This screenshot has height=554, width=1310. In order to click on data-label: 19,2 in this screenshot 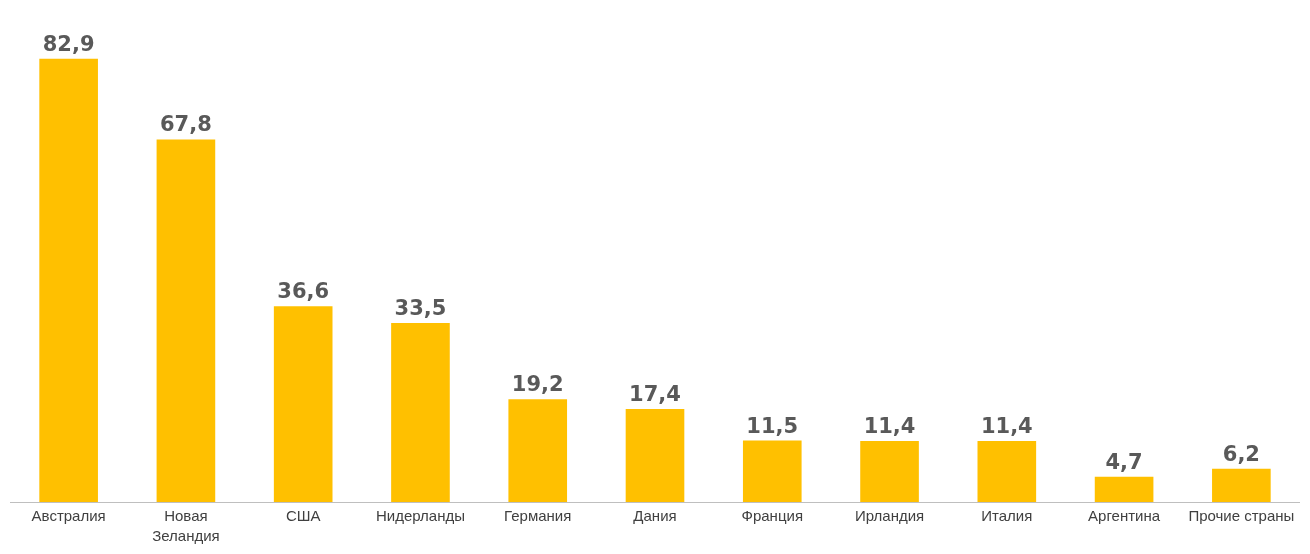, I will do `click(537, 384)`.